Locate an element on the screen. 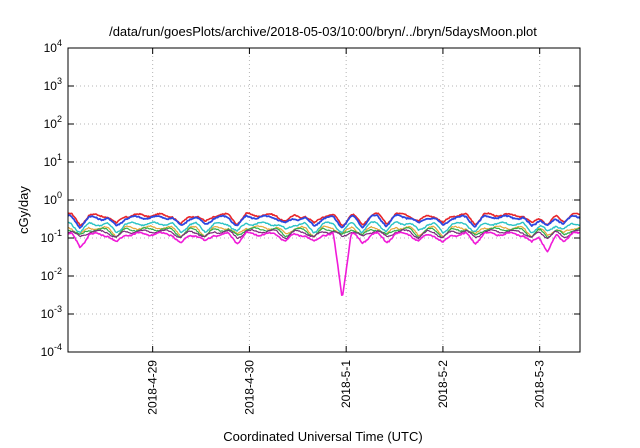 The height and width of the screenshot is (448, 640). y-tick-label: 10² is located at coordinates (53, 122).